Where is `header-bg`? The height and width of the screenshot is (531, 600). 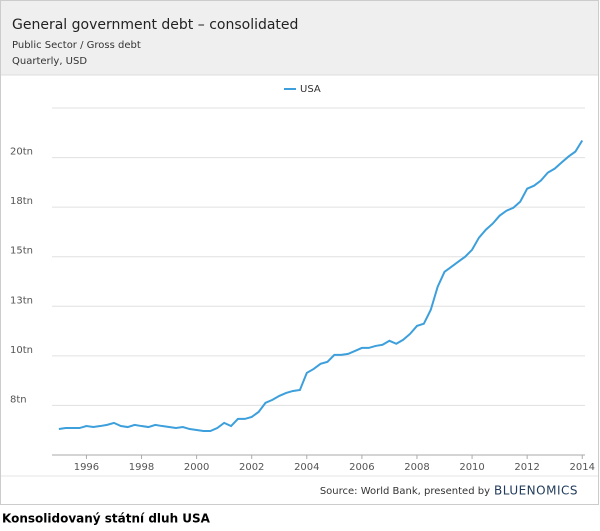
header-bg is located at coordinates (299, 38).